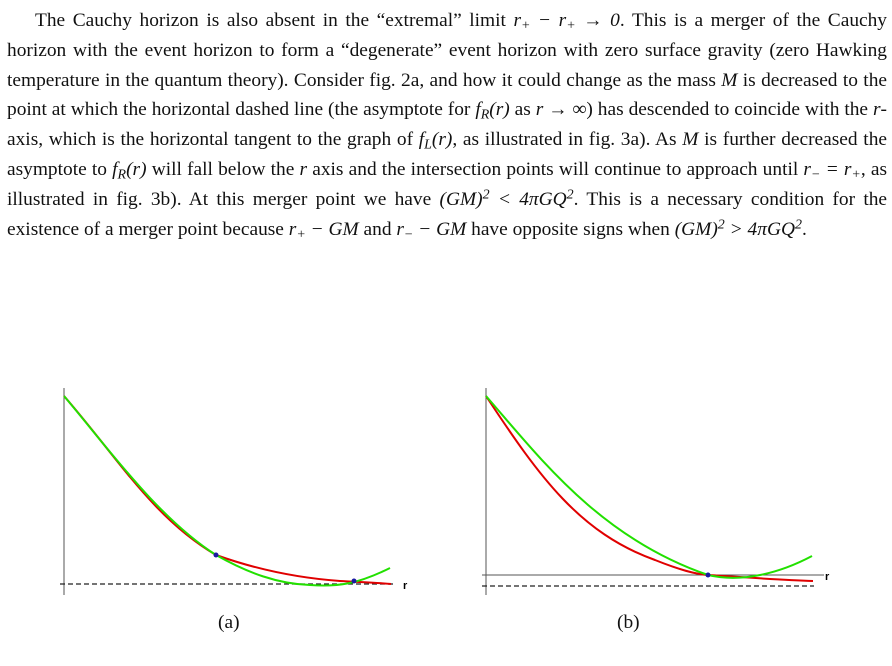  What do you see at coordinates (506, 198) in the screenshot?
I see `math-cond-lt: (GM)2 < 4πGQ2` at bounding box center [506, 198].